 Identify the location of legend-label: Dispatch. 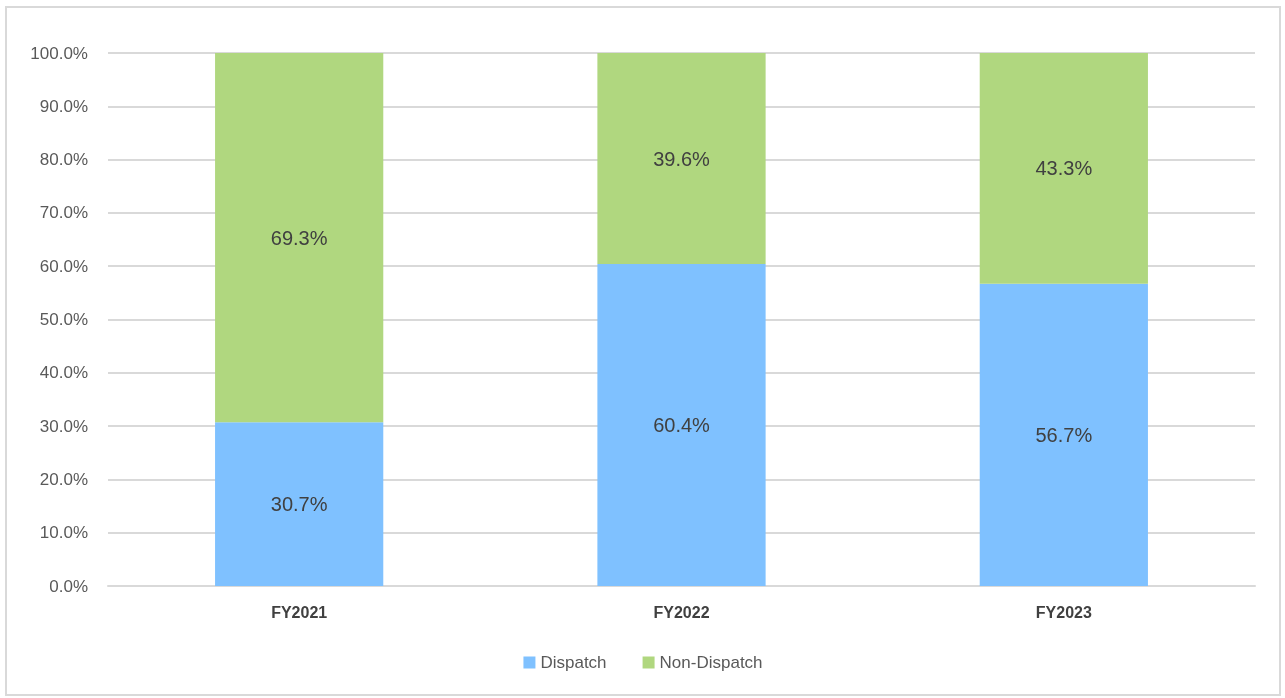
(573, 662).